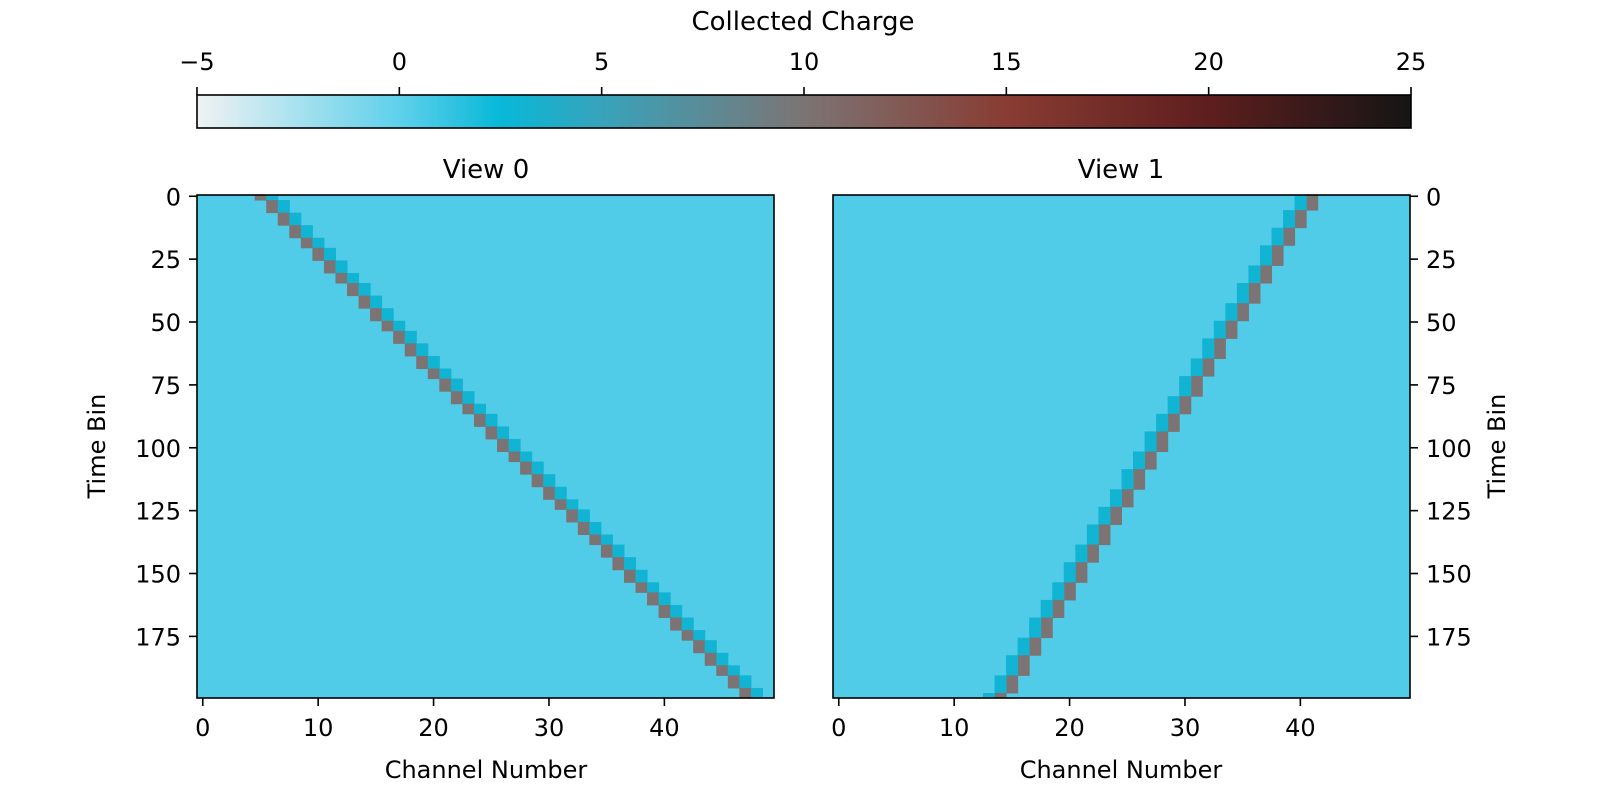  I want to click on x-tick-label: 30, so click(1185, 728).